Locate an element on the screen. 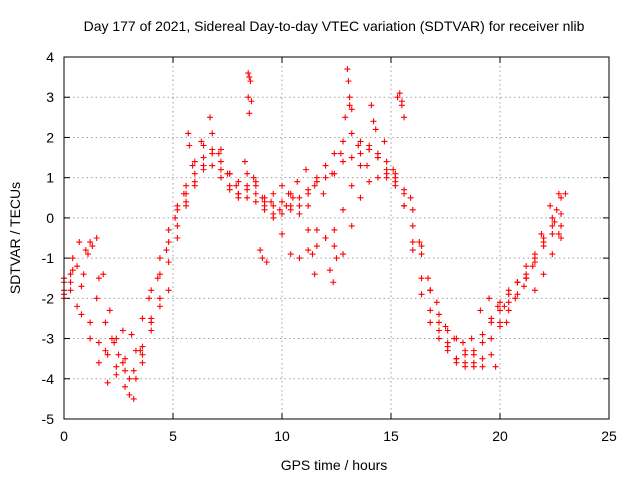  y-tick-label: -4 is located at coordinates (48, 379).